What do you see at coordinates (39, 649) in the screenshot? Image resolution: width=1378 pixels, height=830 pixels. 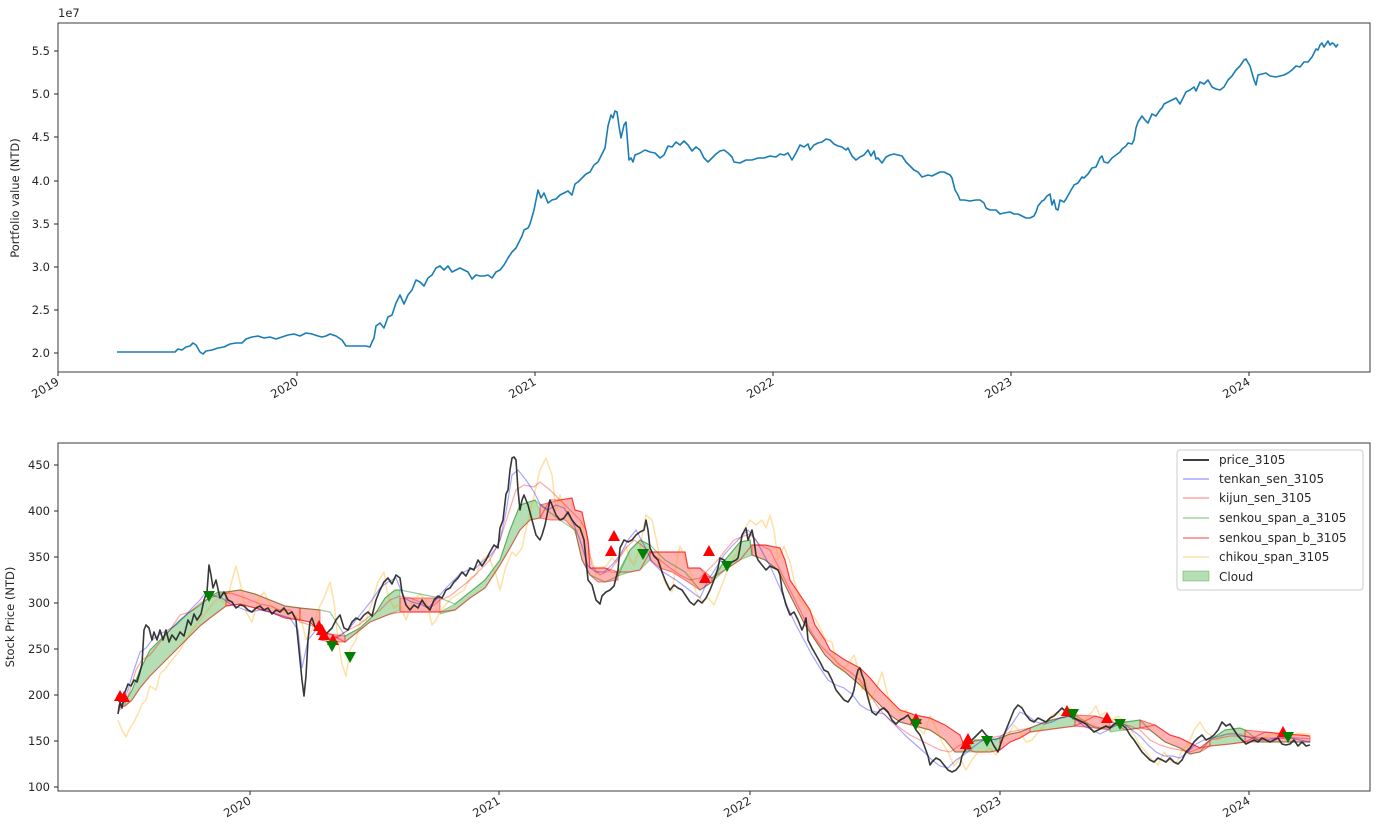 I see `y-tick-label: 250` at bounding box center [39, 649].